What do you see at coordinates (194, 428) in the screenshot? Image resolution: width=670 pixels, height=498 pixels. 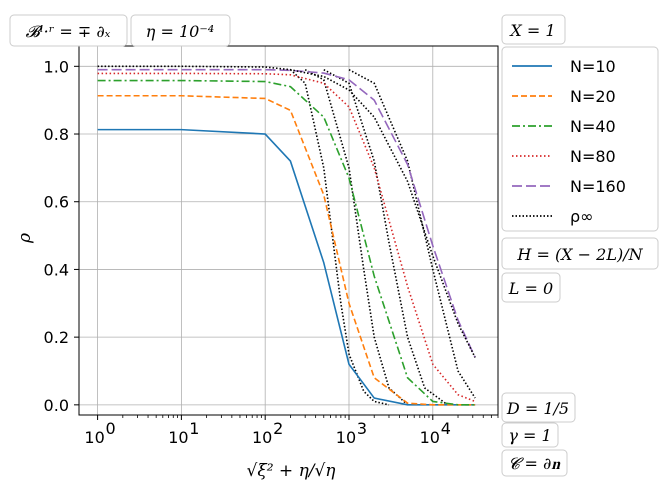 I see `x-tick-exponent-1: 1` at bounding box center [194, 428].